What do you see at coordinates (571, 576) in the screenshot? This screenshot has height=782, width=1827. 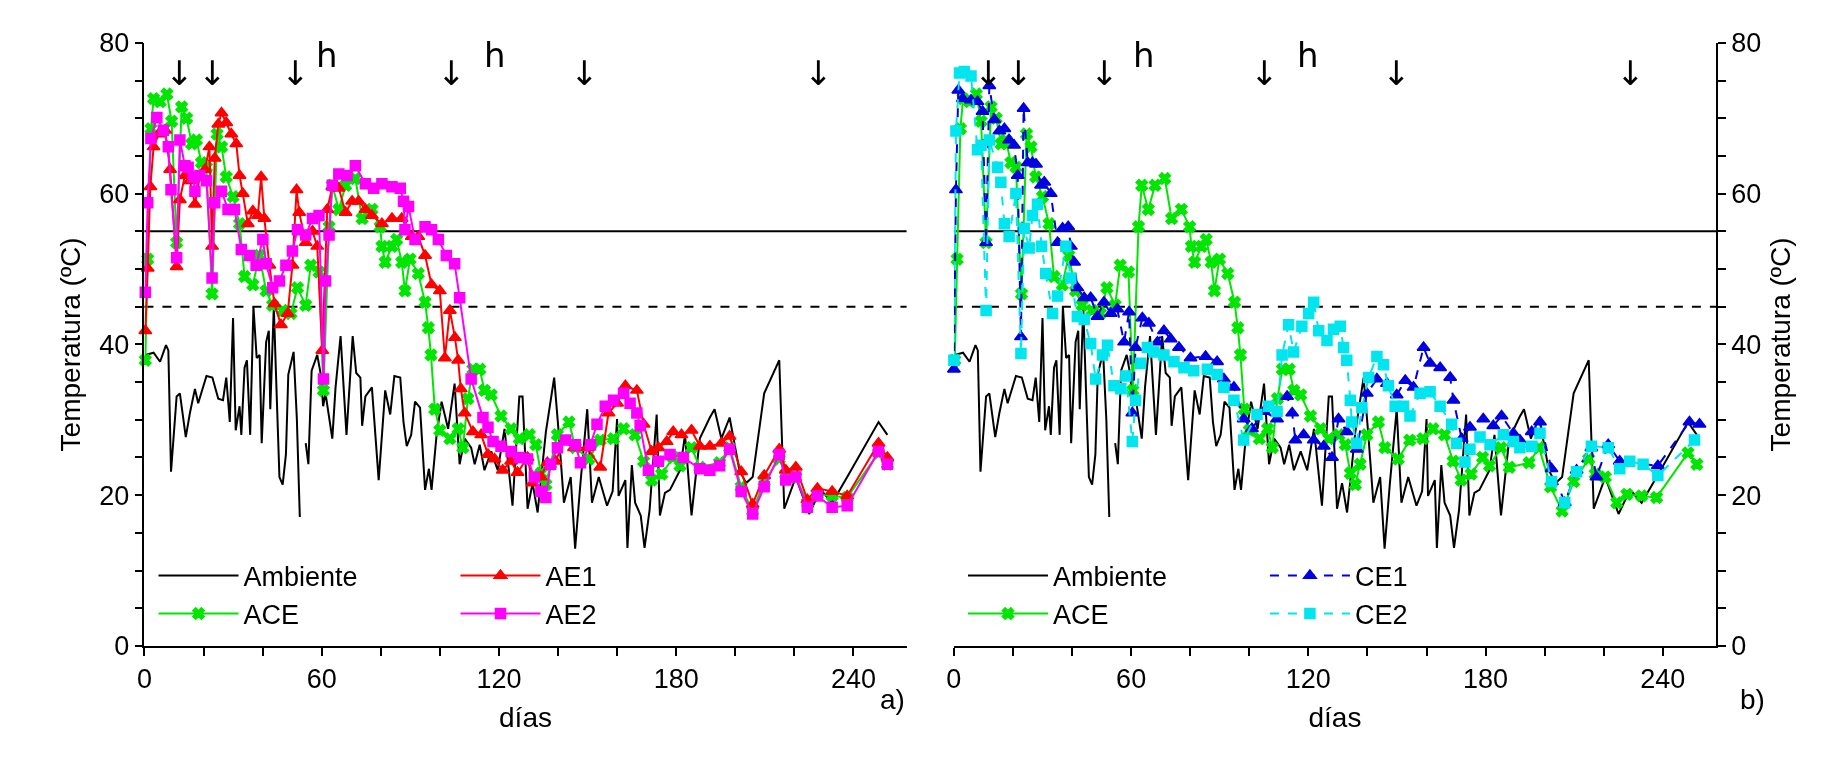 I see `legend-label: AE1` at bounding box center [571, 576].